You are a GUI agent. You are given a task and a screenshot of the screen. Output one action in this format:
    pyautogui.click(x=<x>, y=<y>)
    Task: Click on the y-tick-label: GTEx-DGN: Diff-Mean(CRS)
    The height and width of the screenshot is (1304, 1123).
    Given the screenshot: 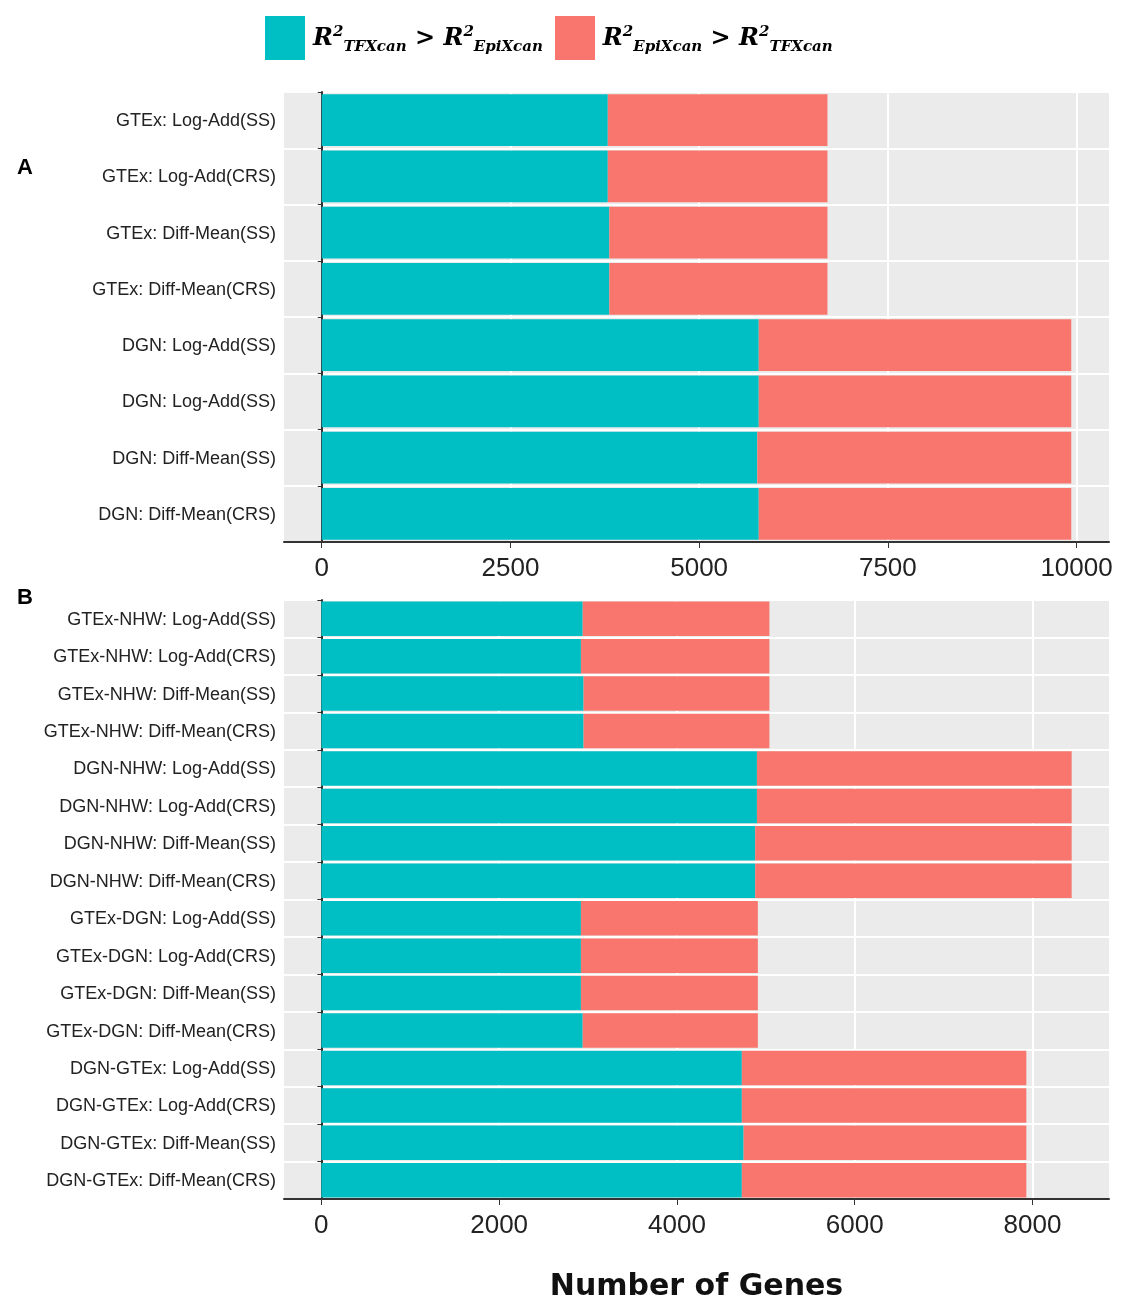 What is the action you would take?
    pyautogui.click(x=161, y=1030)
    